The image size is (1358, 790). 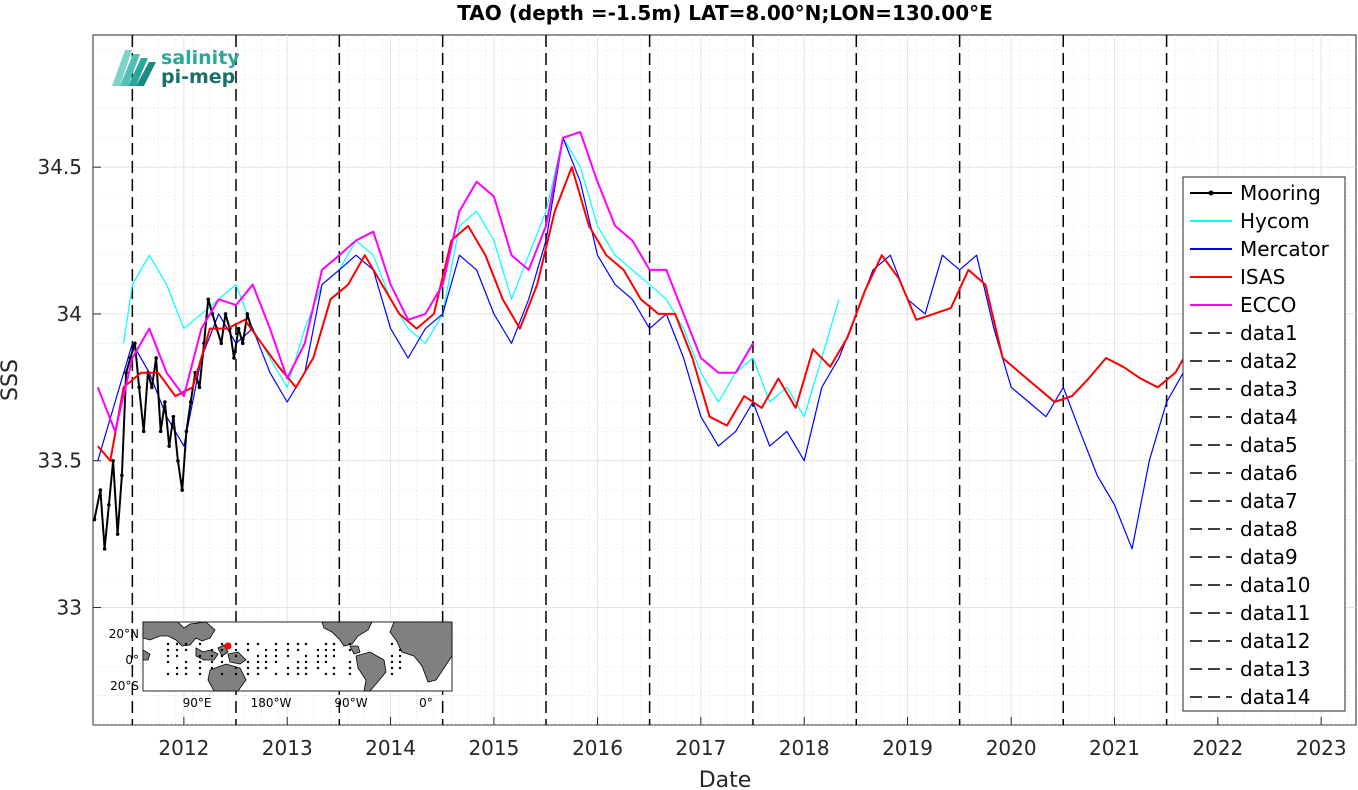 What do you see at coordinates (804, 748) in the screenshot?
I see `x-tick-label: 2018` at bounding box center [804, 748].